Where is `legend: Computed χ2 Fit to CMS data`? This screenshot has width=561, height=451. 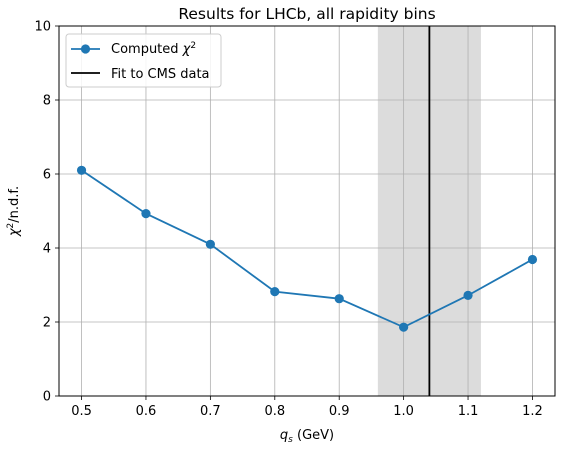 legend: Computed χ2 Fit to CMS data is located at coordinates (143, 60).